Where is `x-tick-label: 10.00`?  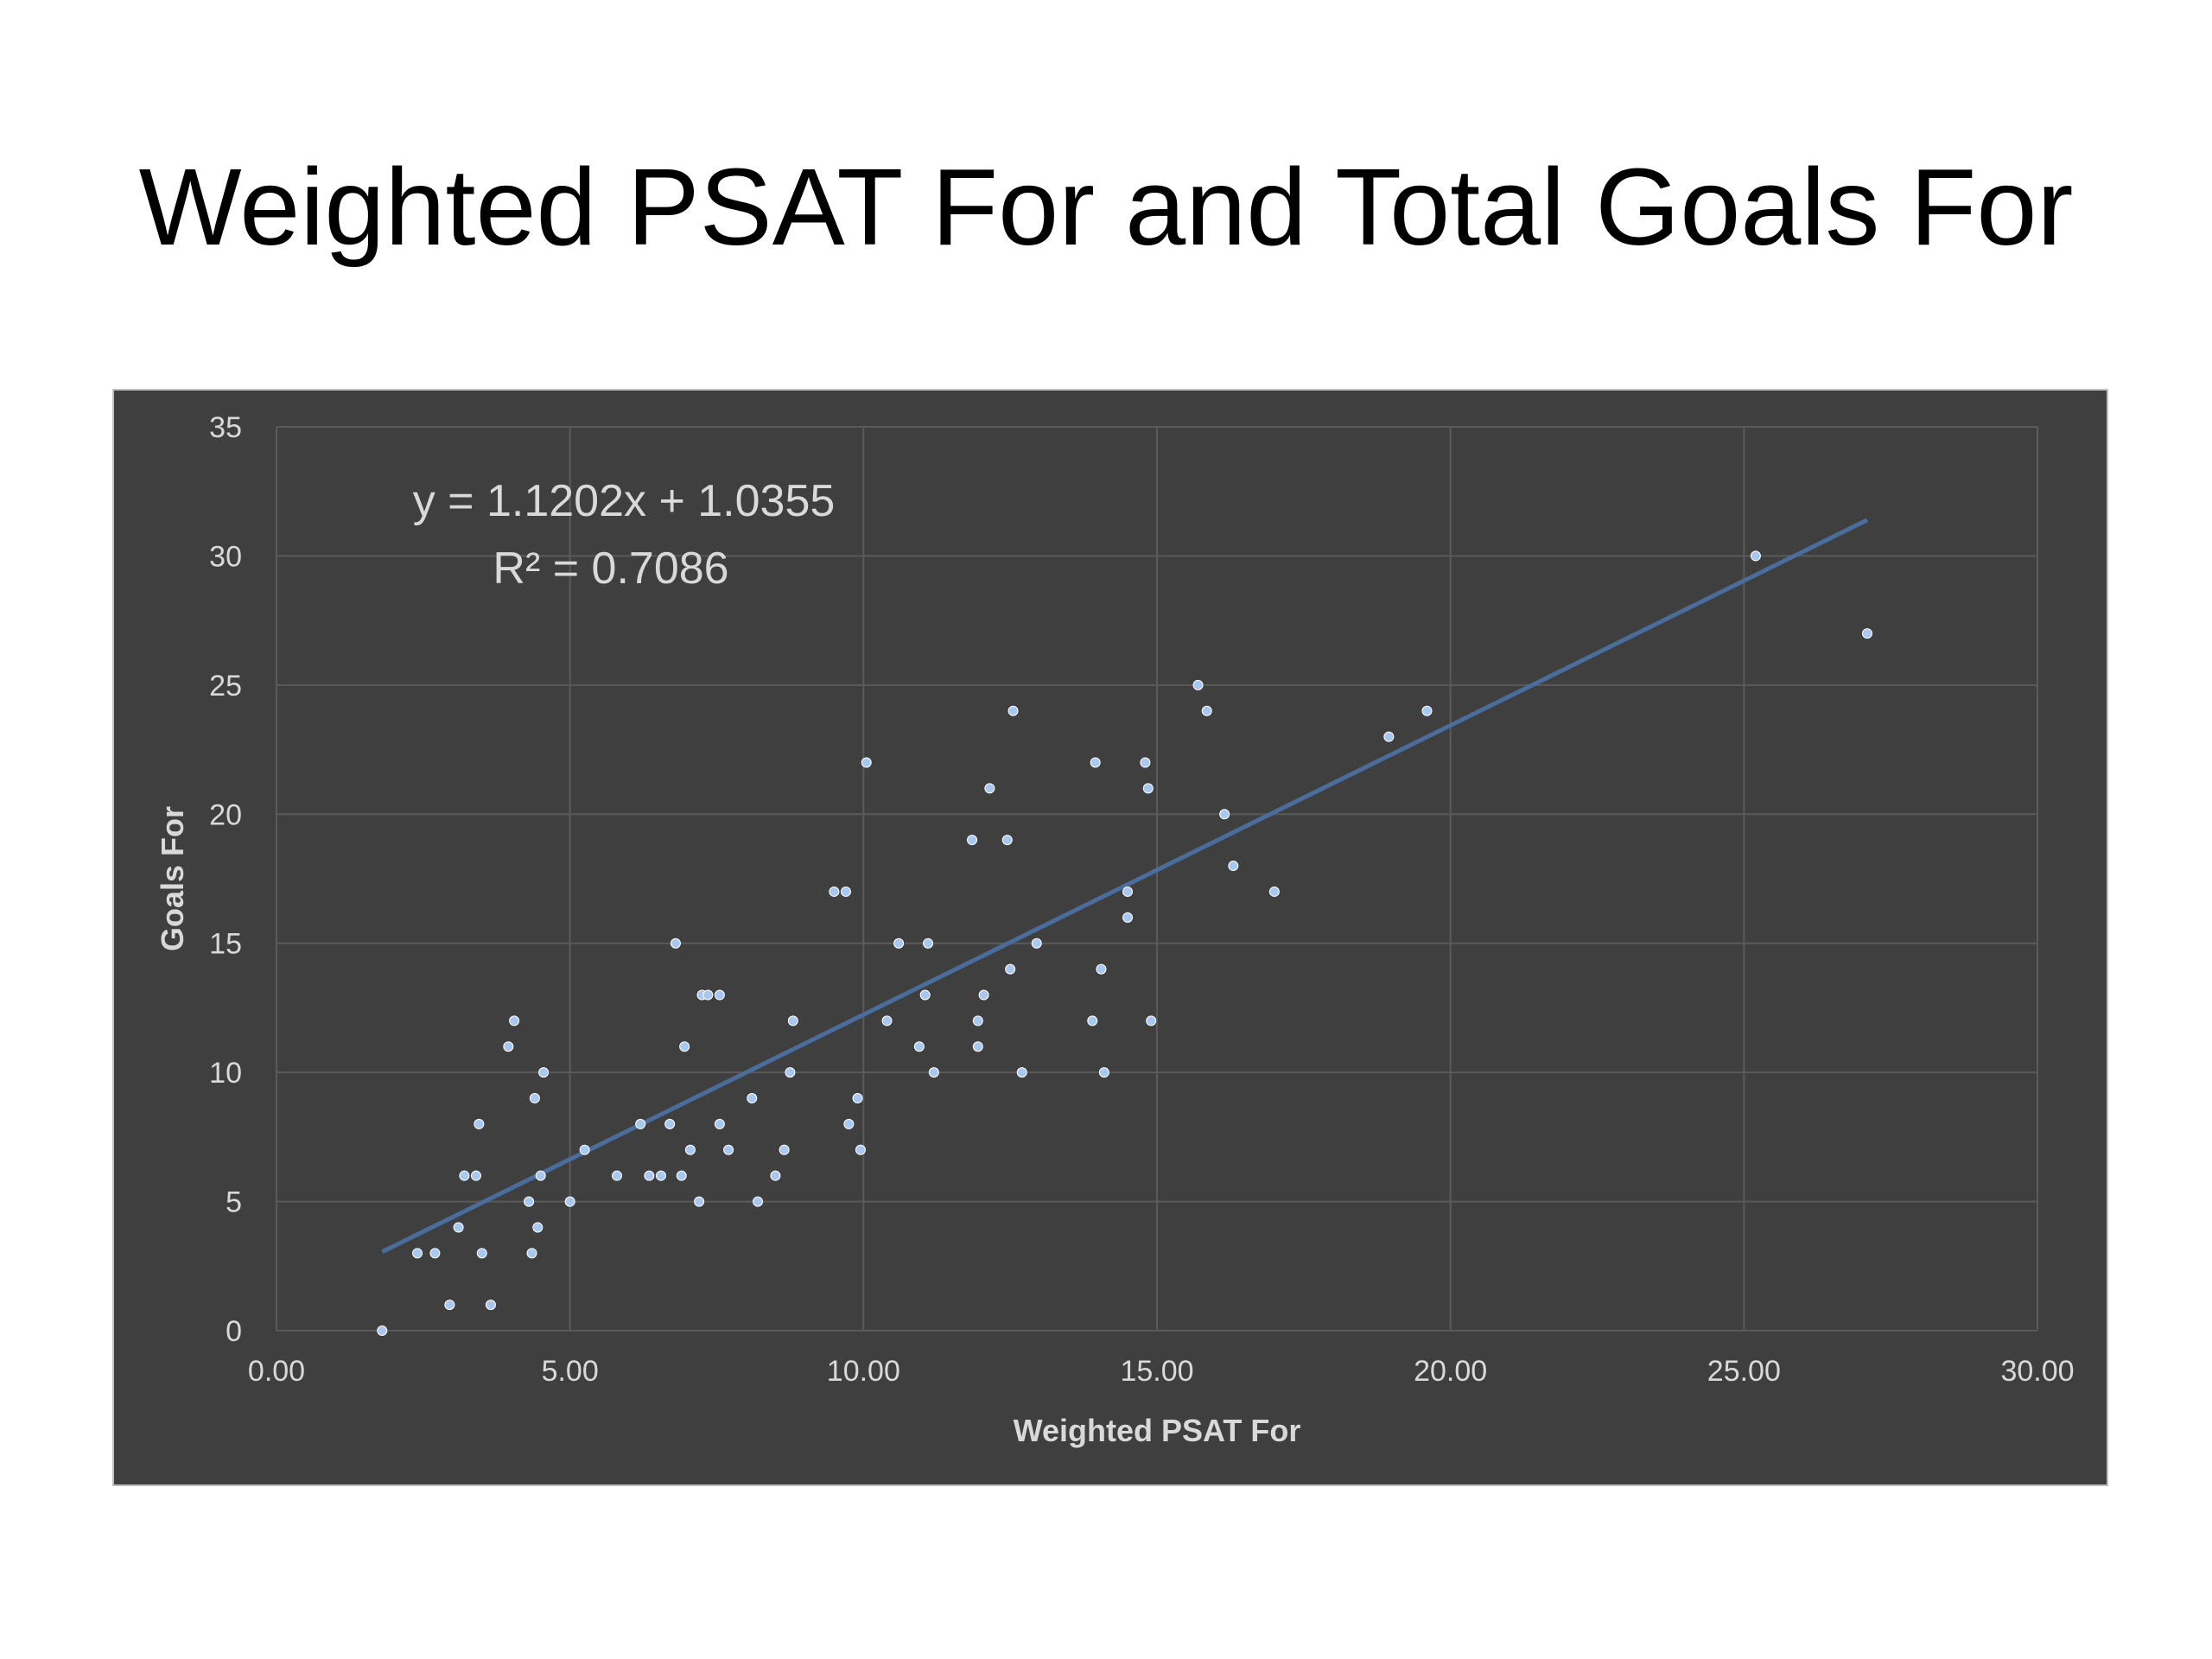
x-tick-label: 10.00 is located at coordinates (863, 1371).